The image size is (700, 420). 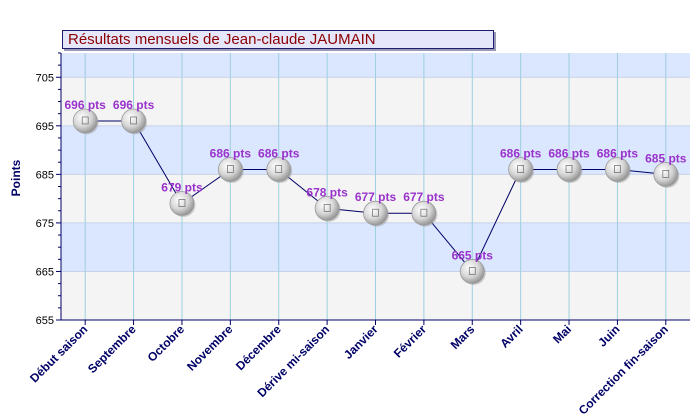 I want to click on x-tick-label: Juin, so click(x=608, y=335).